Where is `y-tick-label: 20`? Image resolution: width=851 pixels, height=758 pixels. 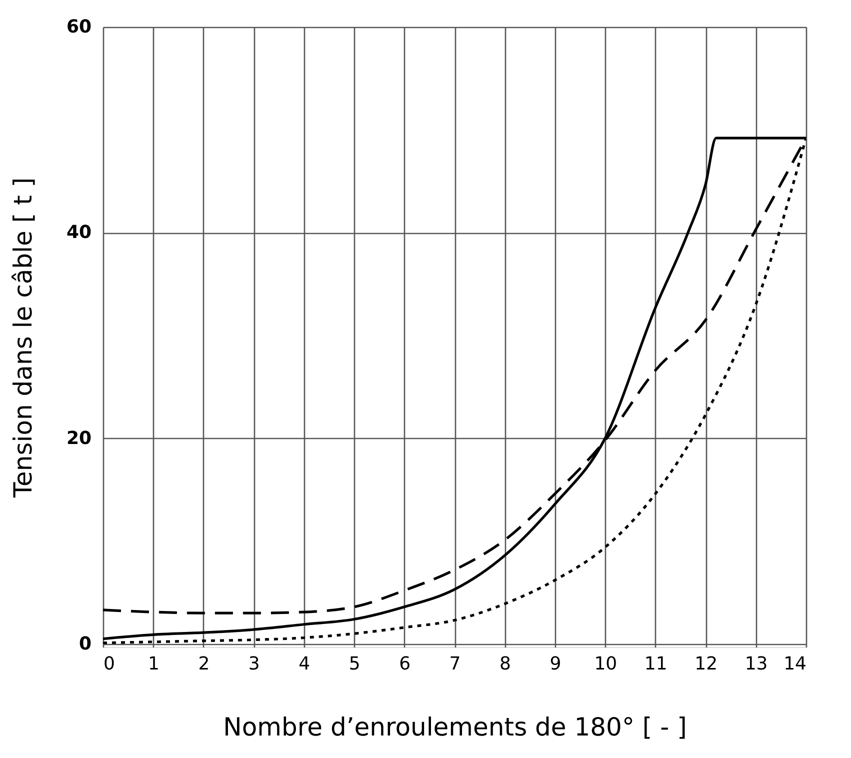 y-tick-label: 20 is located at coordinates (79, 438).